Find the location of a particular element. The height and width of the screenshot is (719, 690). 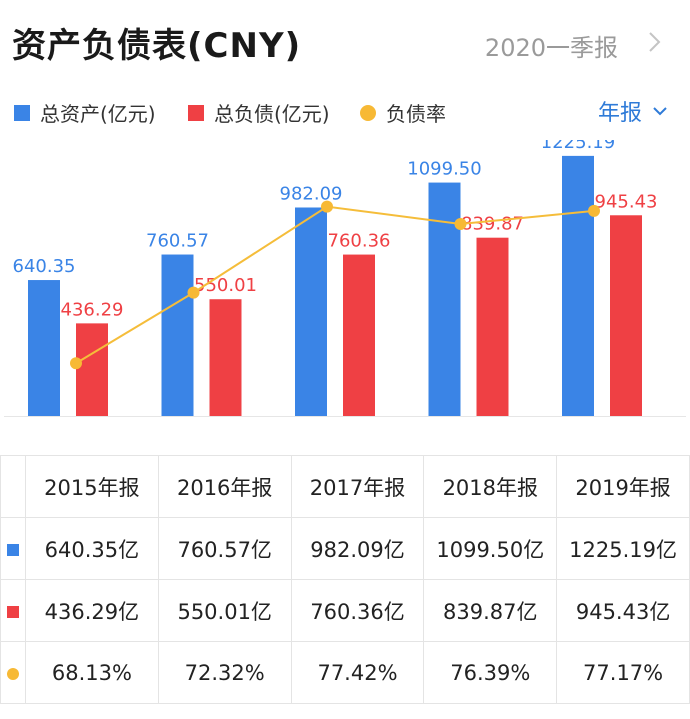

legend-liabilities: 总负债(亿元) is located at coordinates (259, 112).